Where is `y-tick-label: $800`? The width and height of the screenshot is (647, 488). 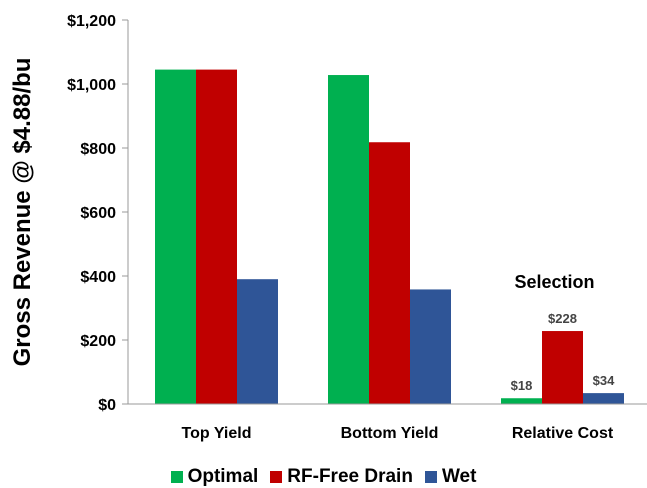
y-tick-label: $800 is located at coordinates (98, 149).